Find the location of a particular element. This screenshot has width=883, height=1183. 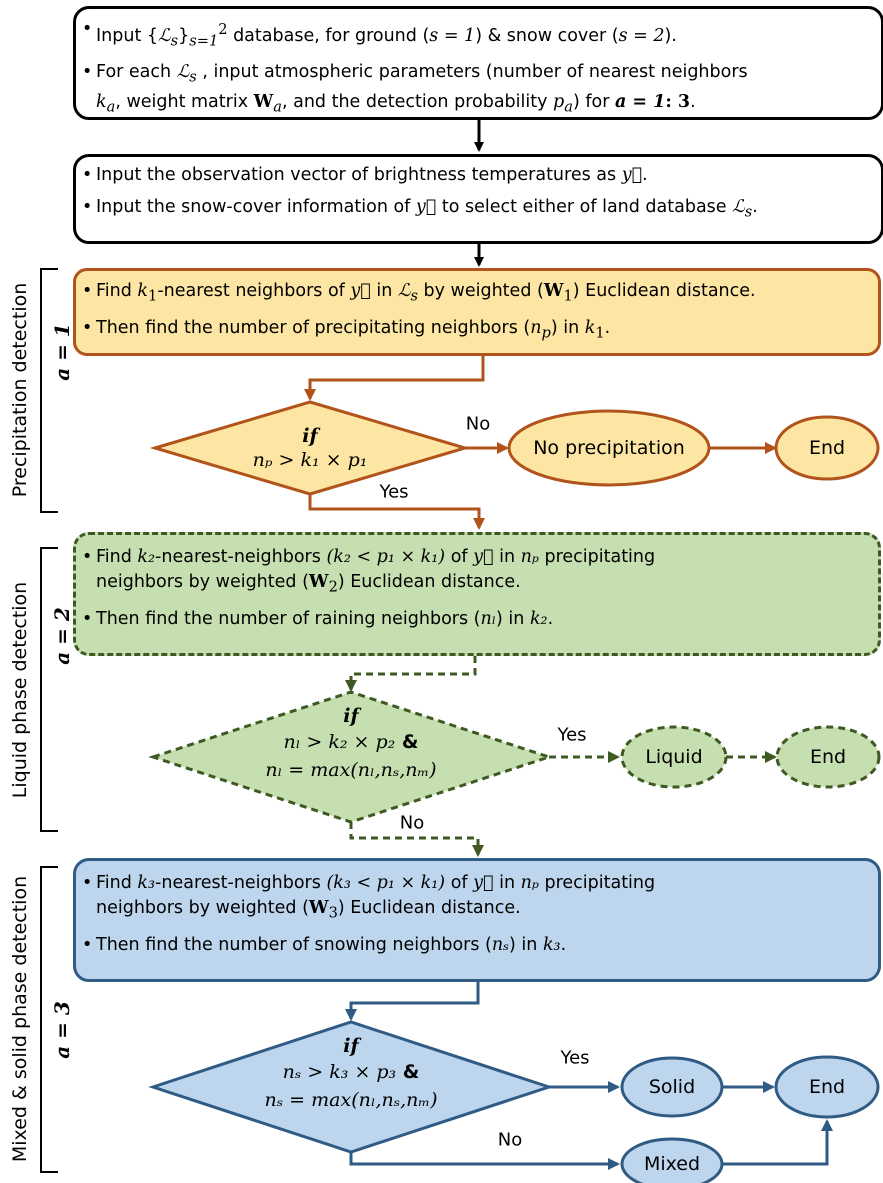

side-label-precipitation-detection: Precipitation detection is located at coordinates (20, 390).